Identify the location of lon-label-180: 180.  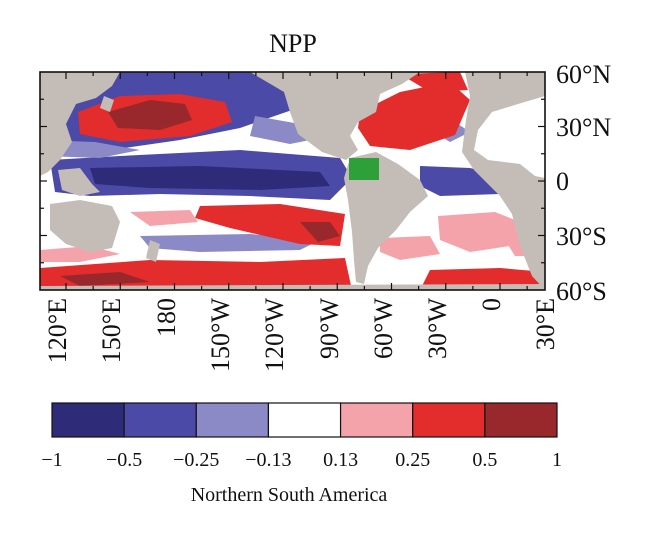
(166, 317).